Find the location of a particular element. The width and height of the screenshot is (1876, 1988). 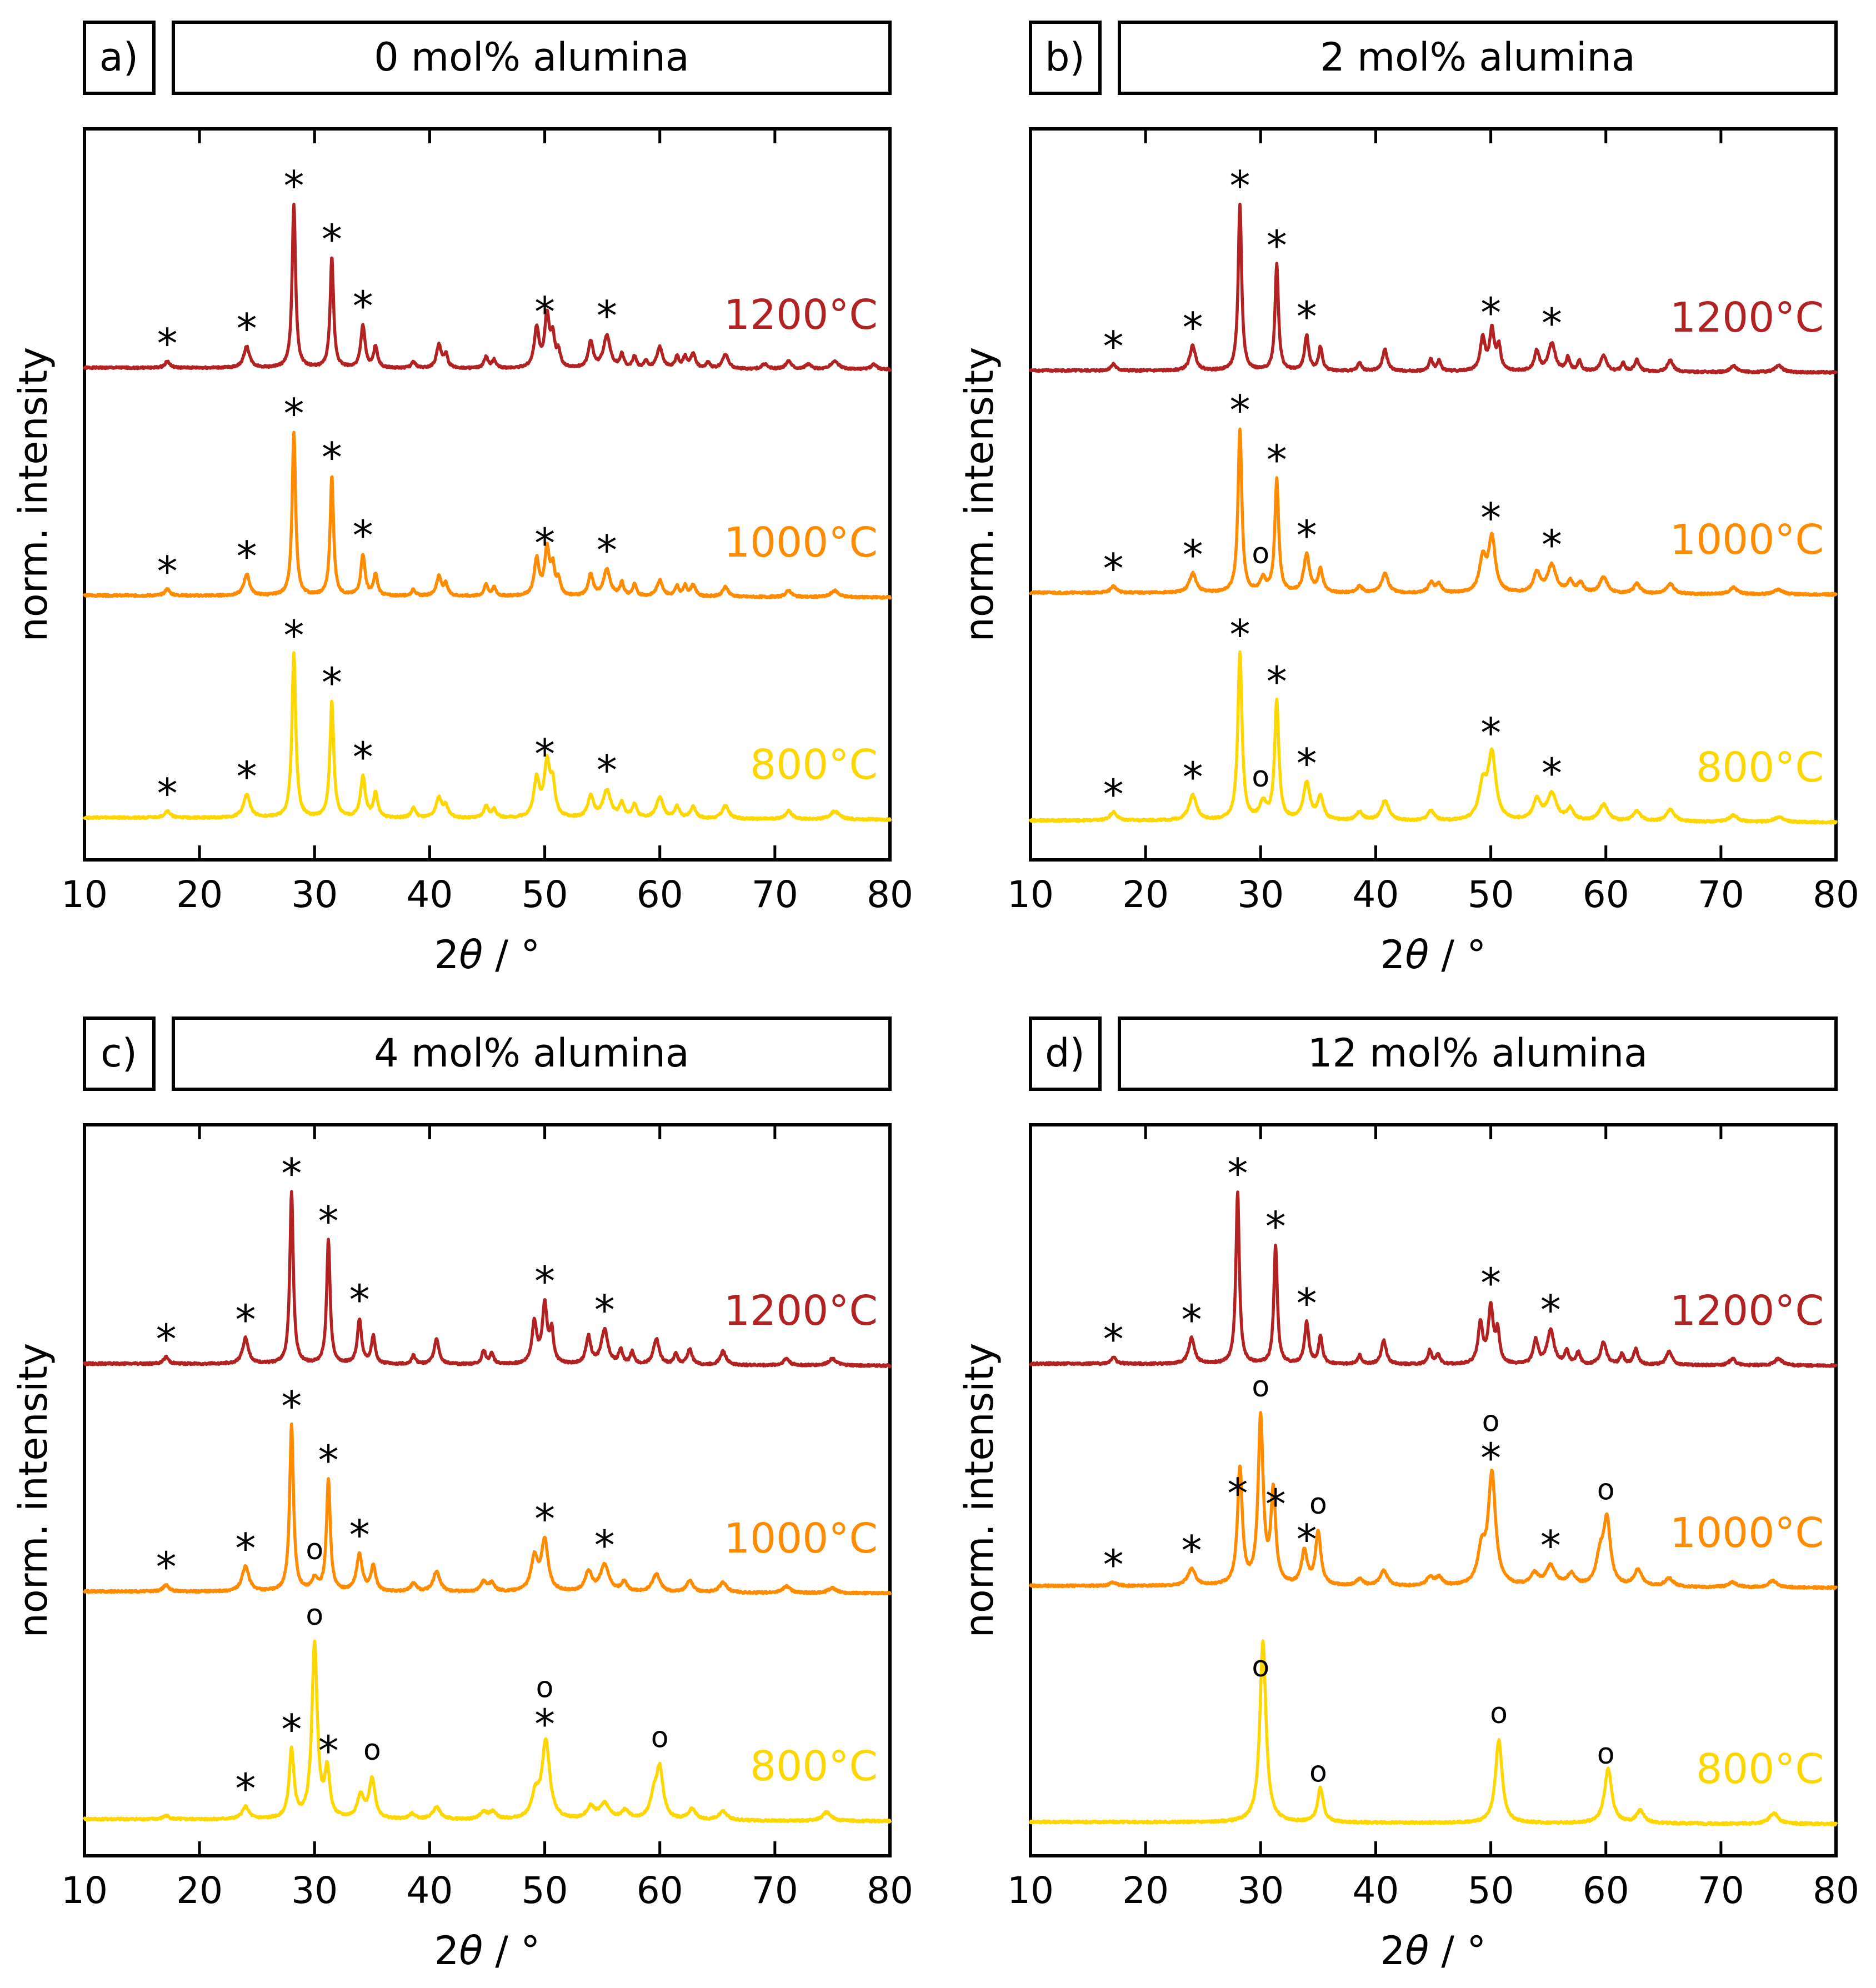

x-tick-label: 60 is located at coordinates (1606, 1890).